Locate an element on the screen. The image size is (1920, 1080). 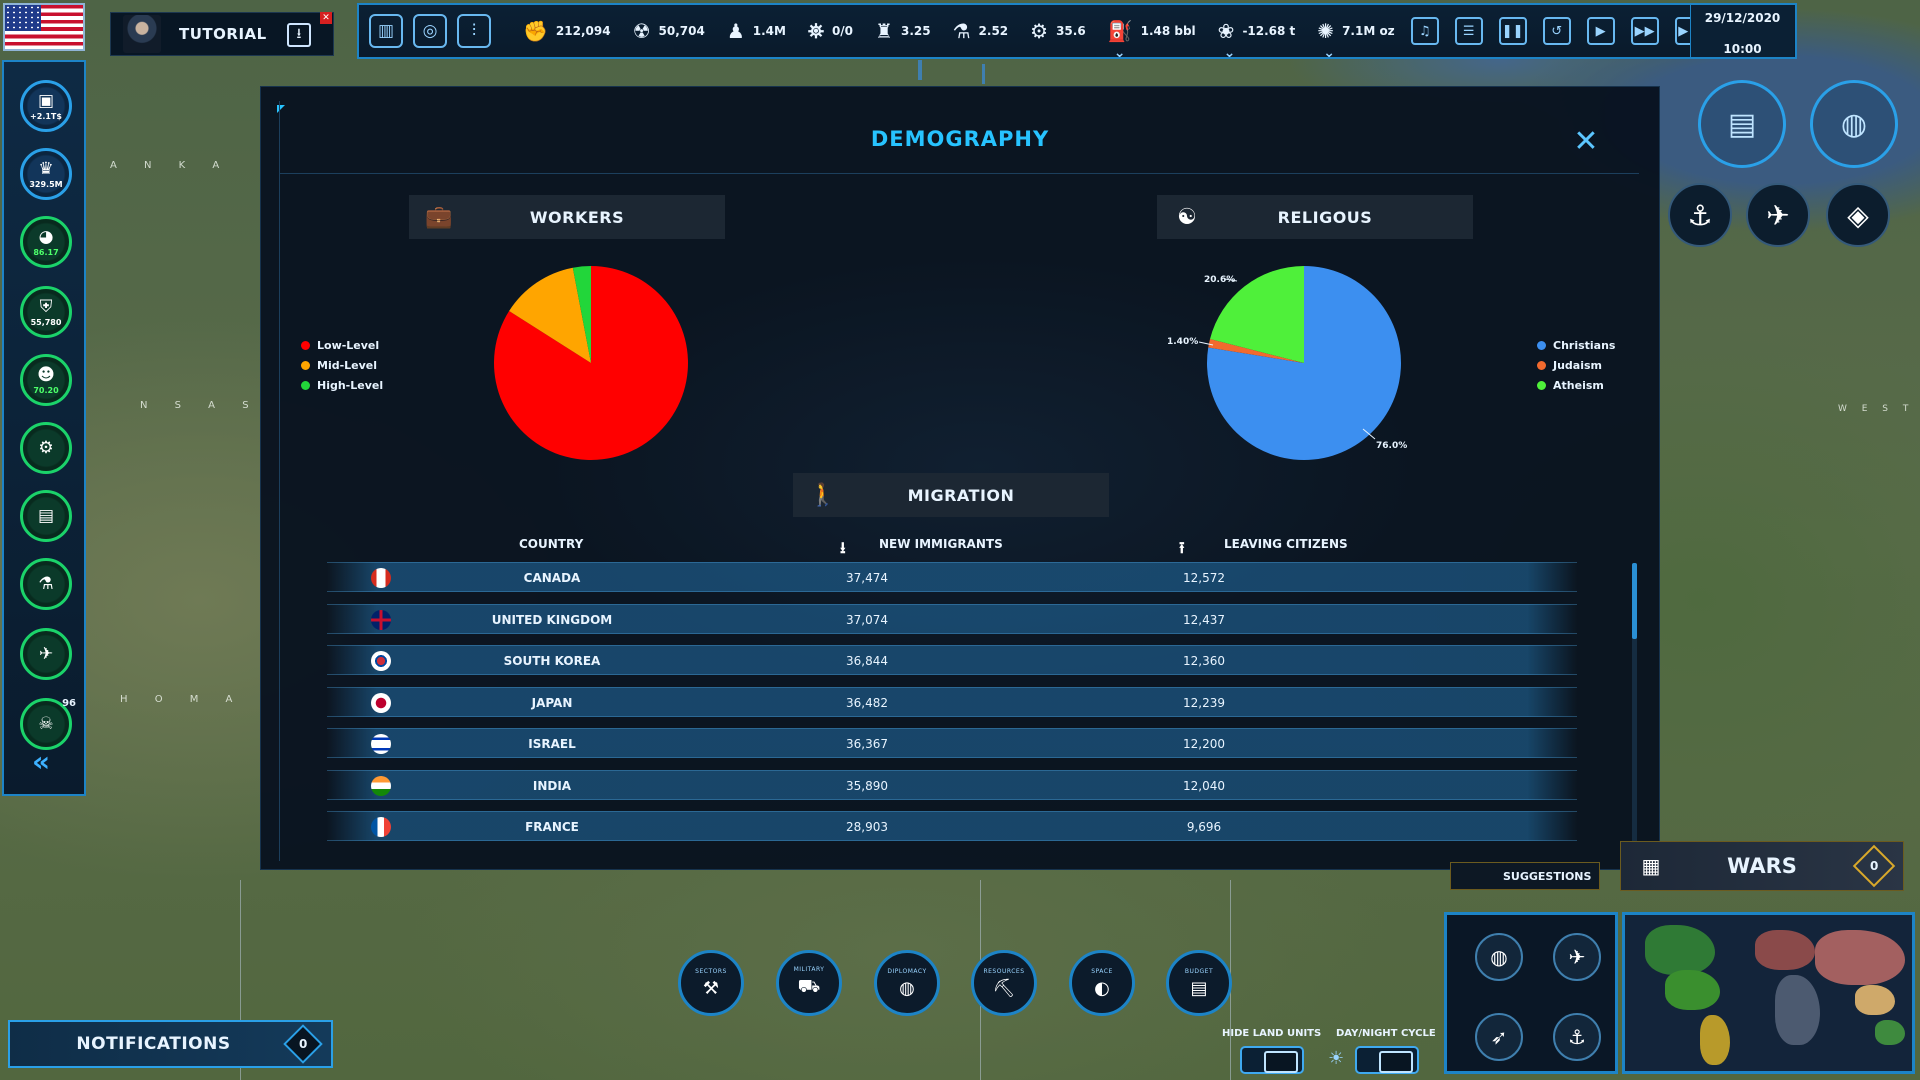
sidebar-item-documents: ▤ is located at coordinates (46, 516).